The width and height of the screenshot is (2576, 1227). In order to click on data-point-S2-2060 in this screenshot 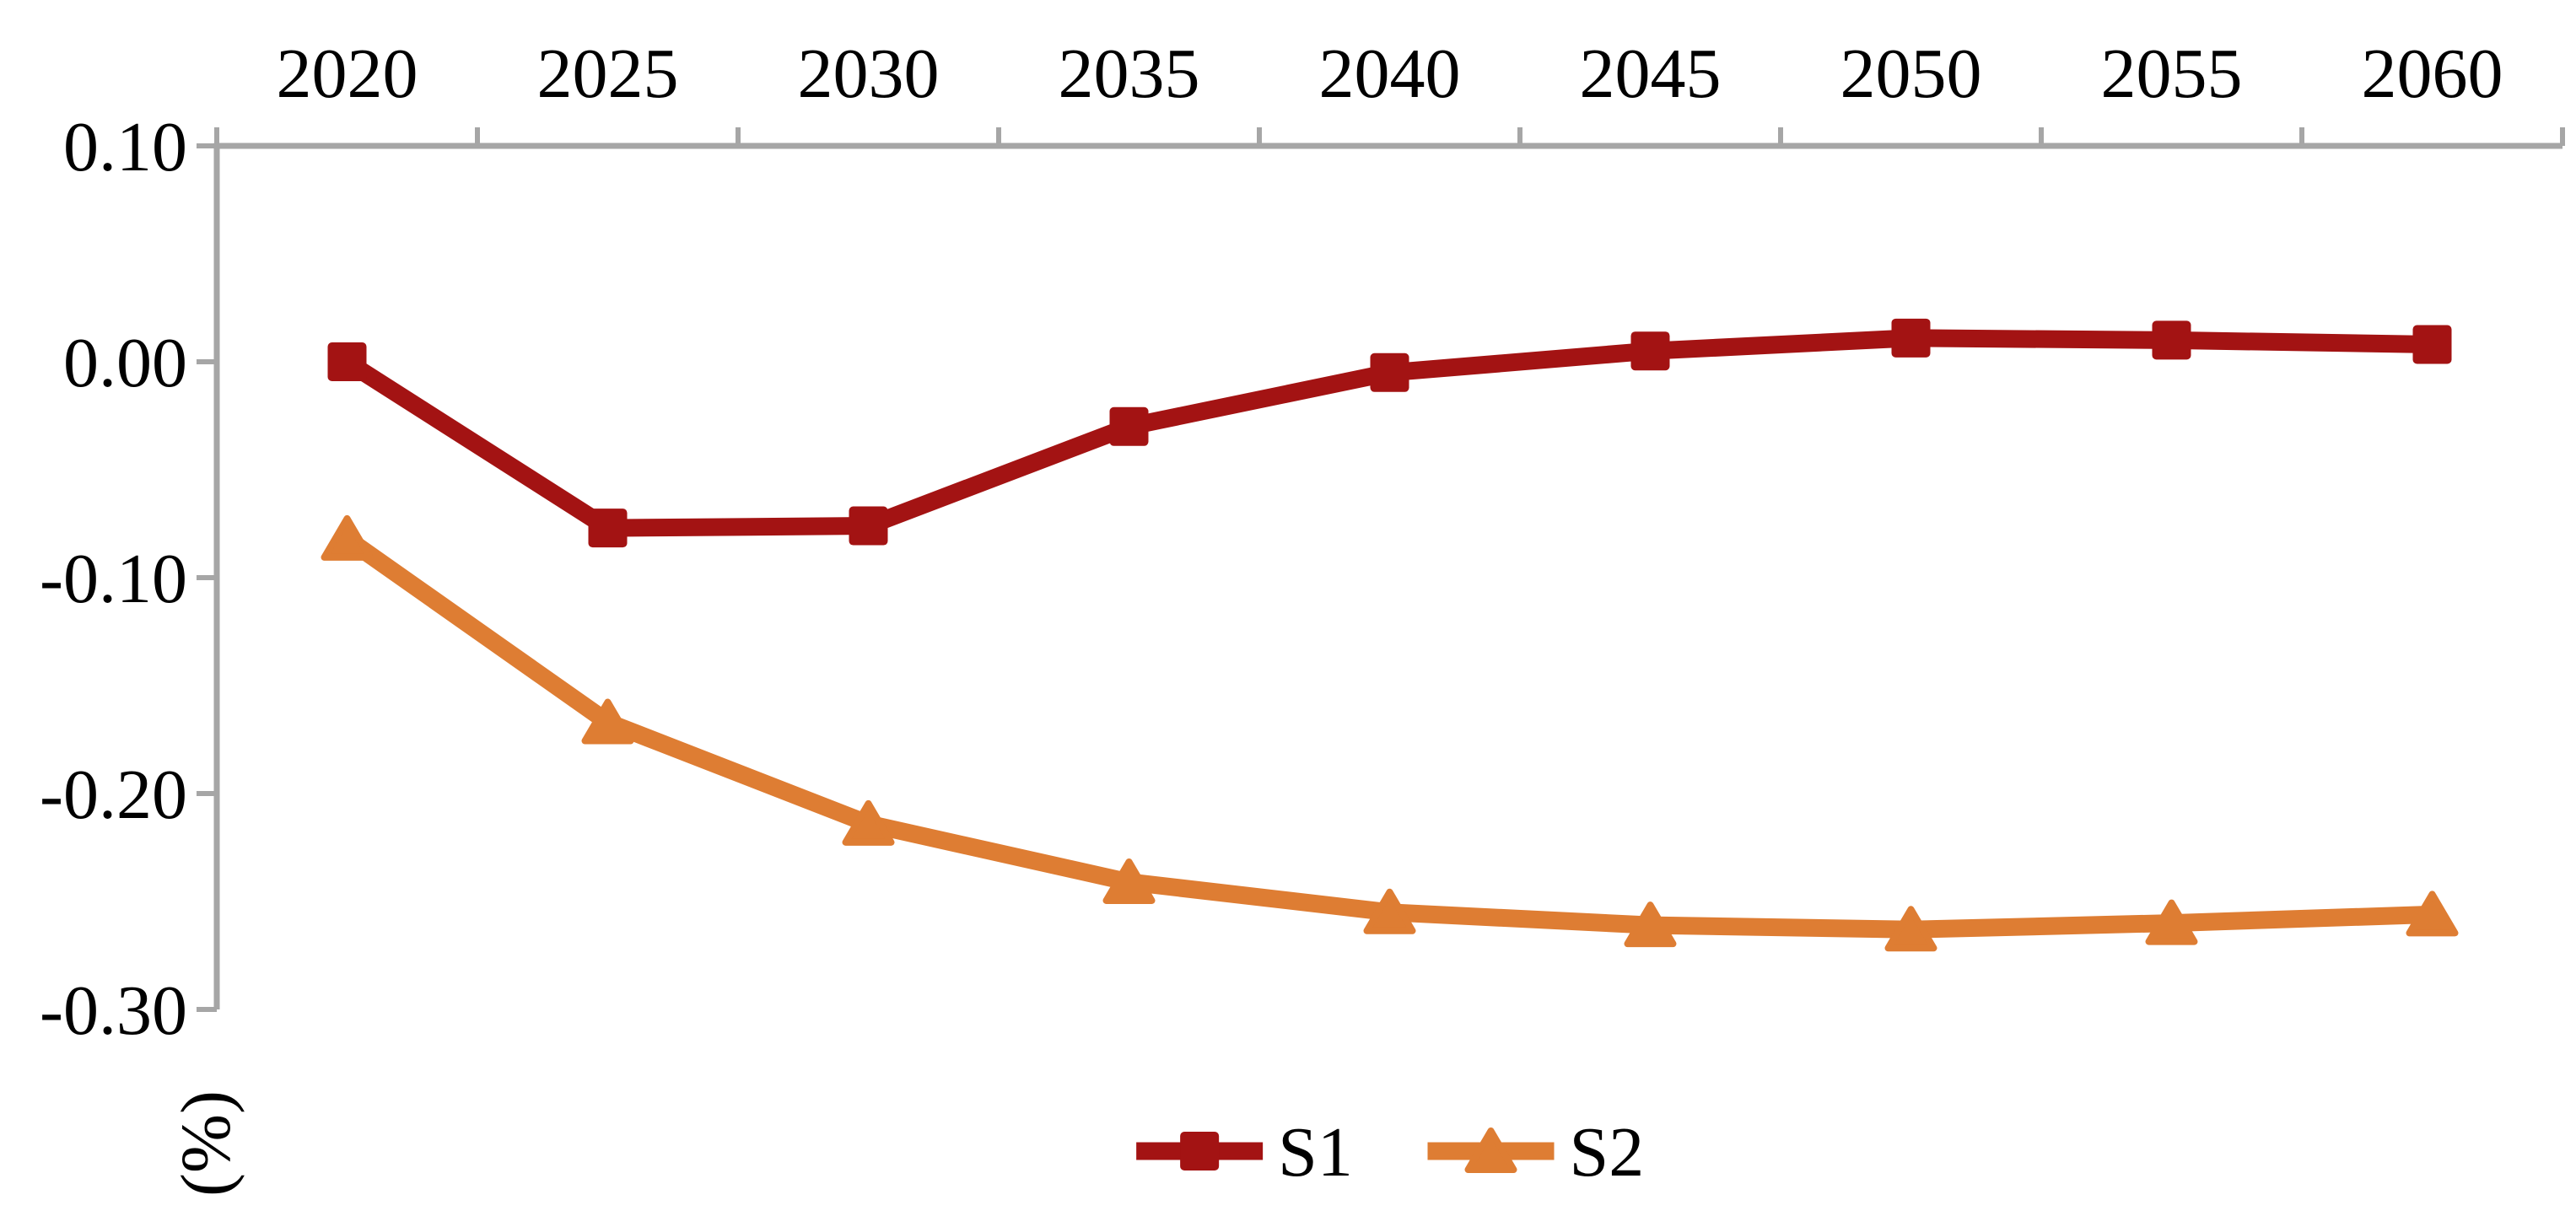, I will do `click(2432, 914)`.